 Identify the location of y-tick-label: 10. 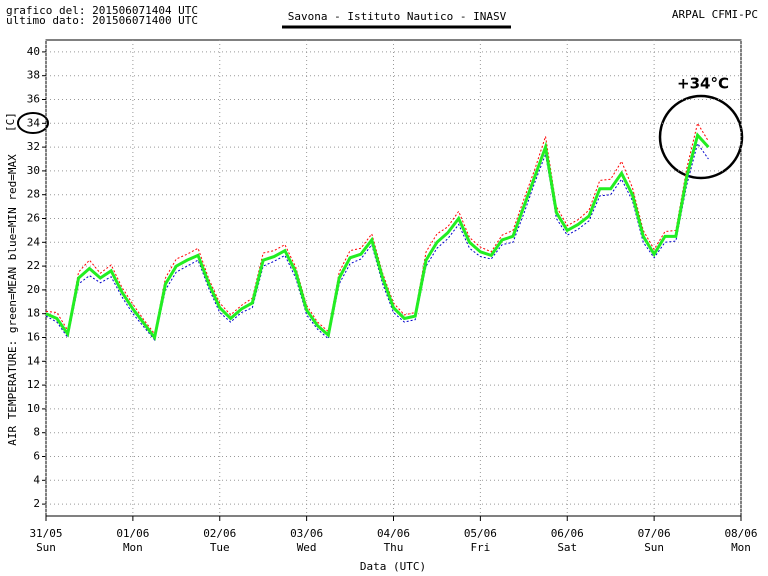
(33, 408).